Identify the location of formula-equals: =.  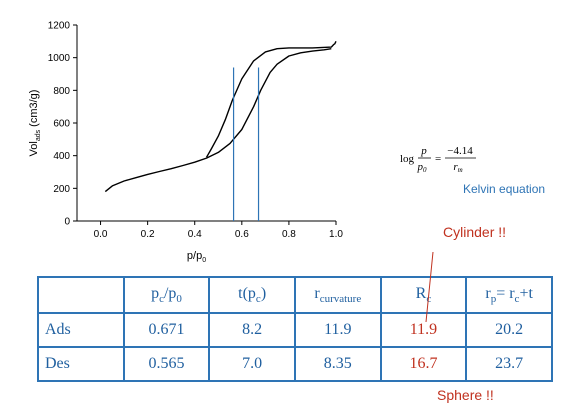
(438, 159).